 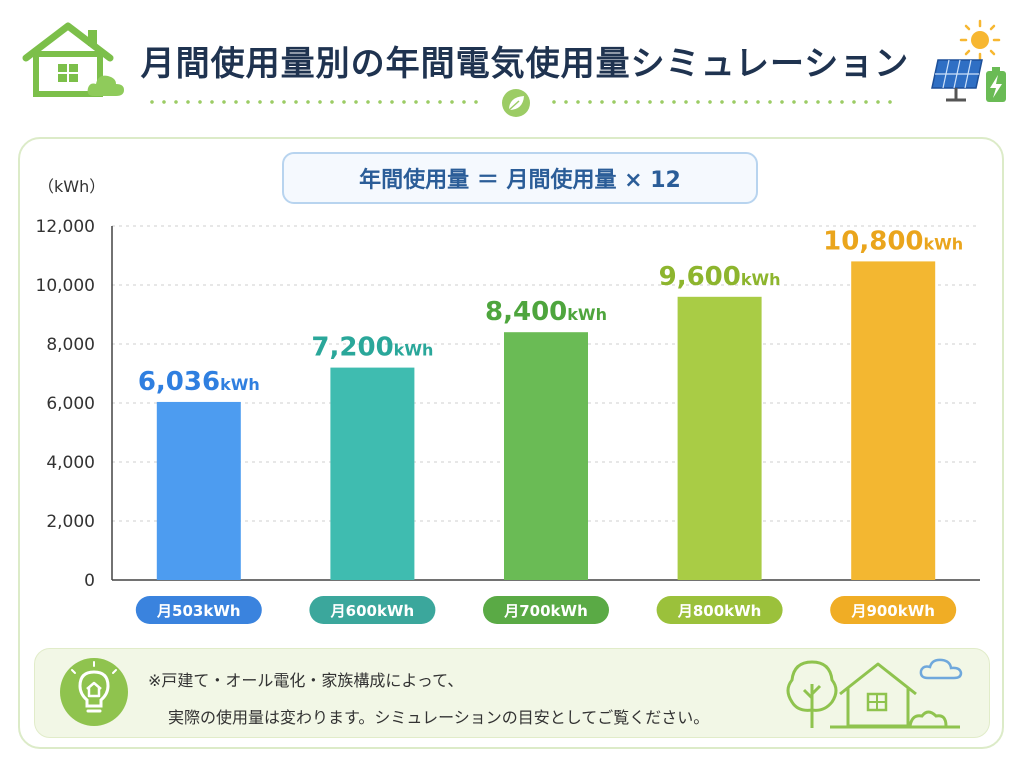 I want to click on note-line-1: ※戸建て・オール電化・家族構成によって、, so click(x=306, y=680).